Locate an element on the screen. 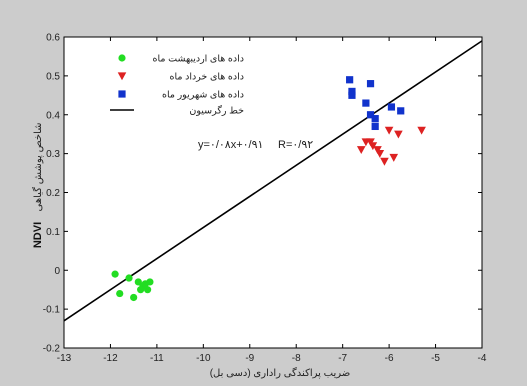 Image resolution: width=527 pixels, height=386 pixels. legend-marker-circle is located at coordinates (122, 58).